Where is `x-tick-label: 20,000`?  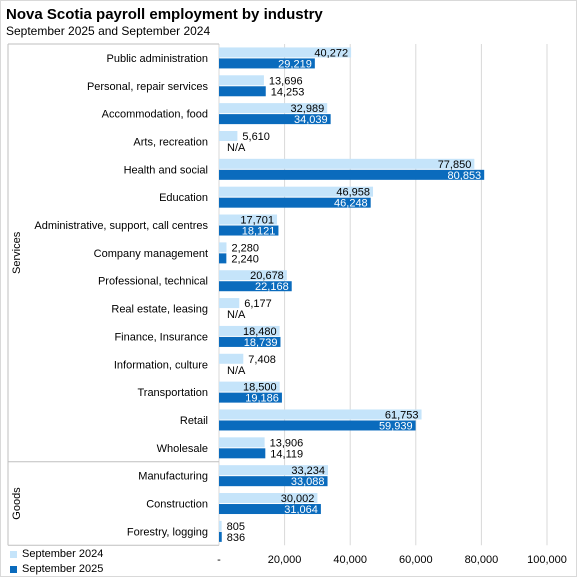 x-tick-label: 20,000 is located at coordinates (285, 560).